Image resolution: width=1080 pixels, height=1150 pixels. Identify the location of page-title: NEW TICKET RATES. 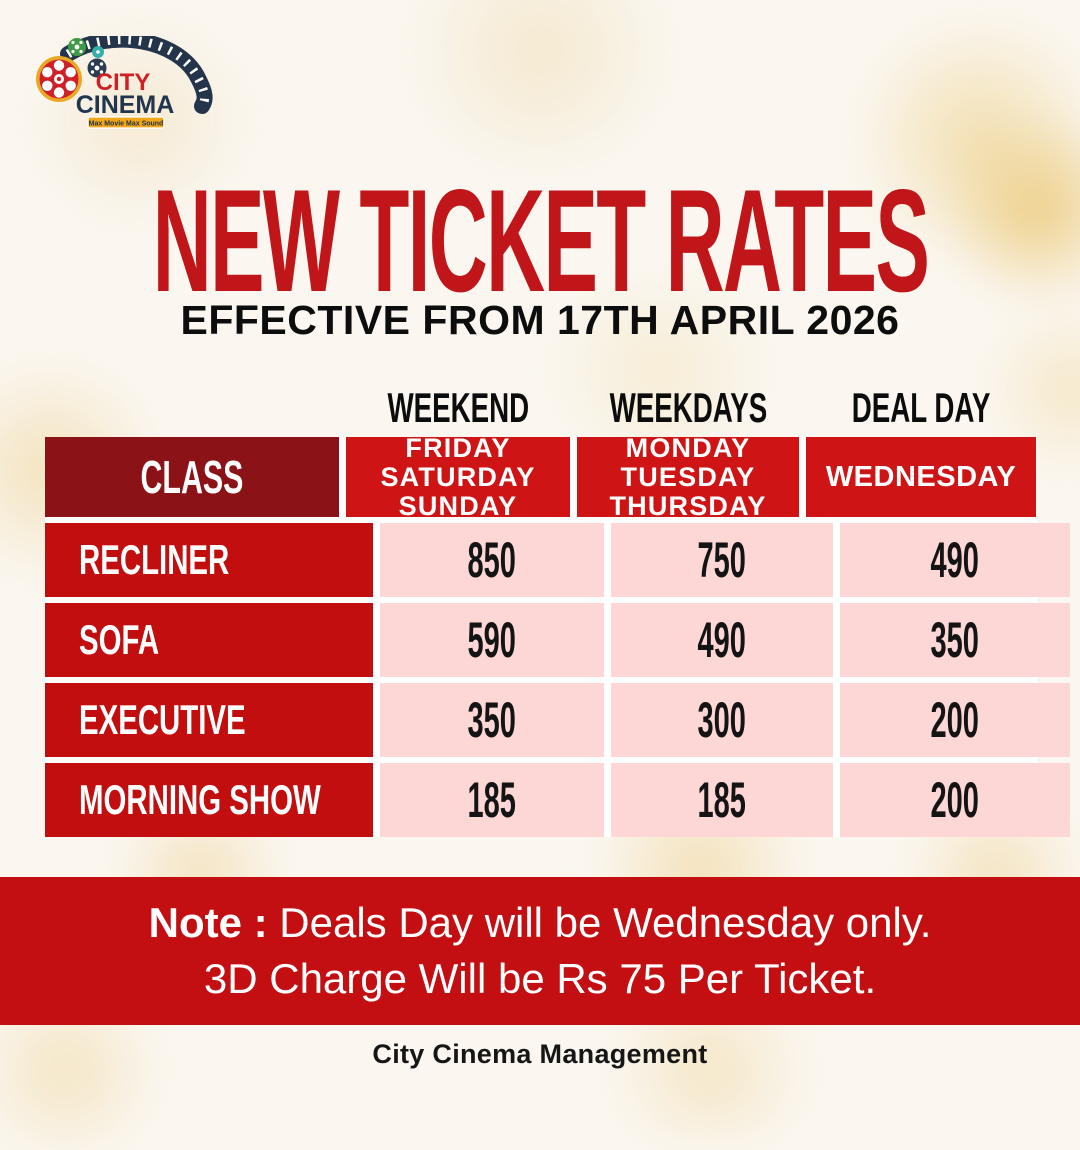
(540, 241).